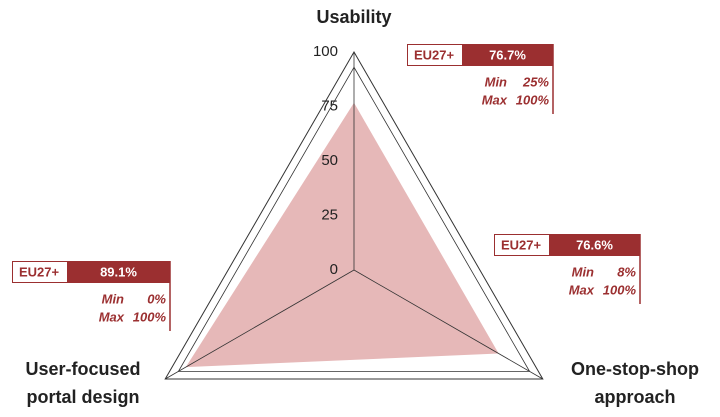 The image size is (720, 417). I want to click on category-label: User-focused portal design, so click(82, 383).